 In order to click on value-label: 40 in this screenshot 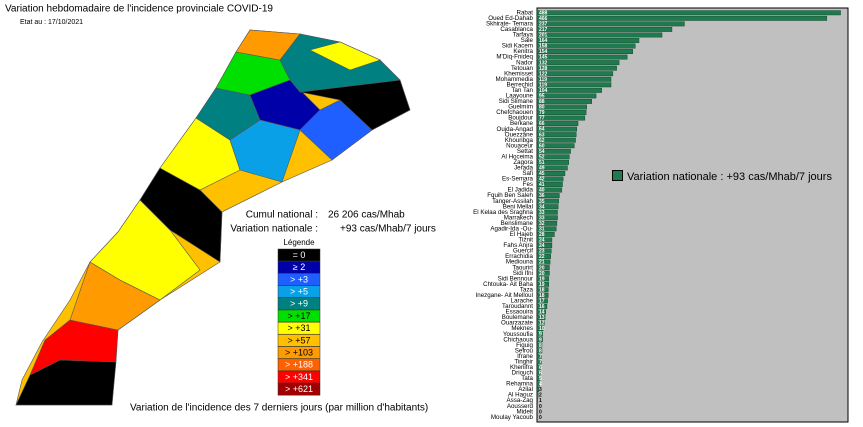, I will do `click(542, 191)`.